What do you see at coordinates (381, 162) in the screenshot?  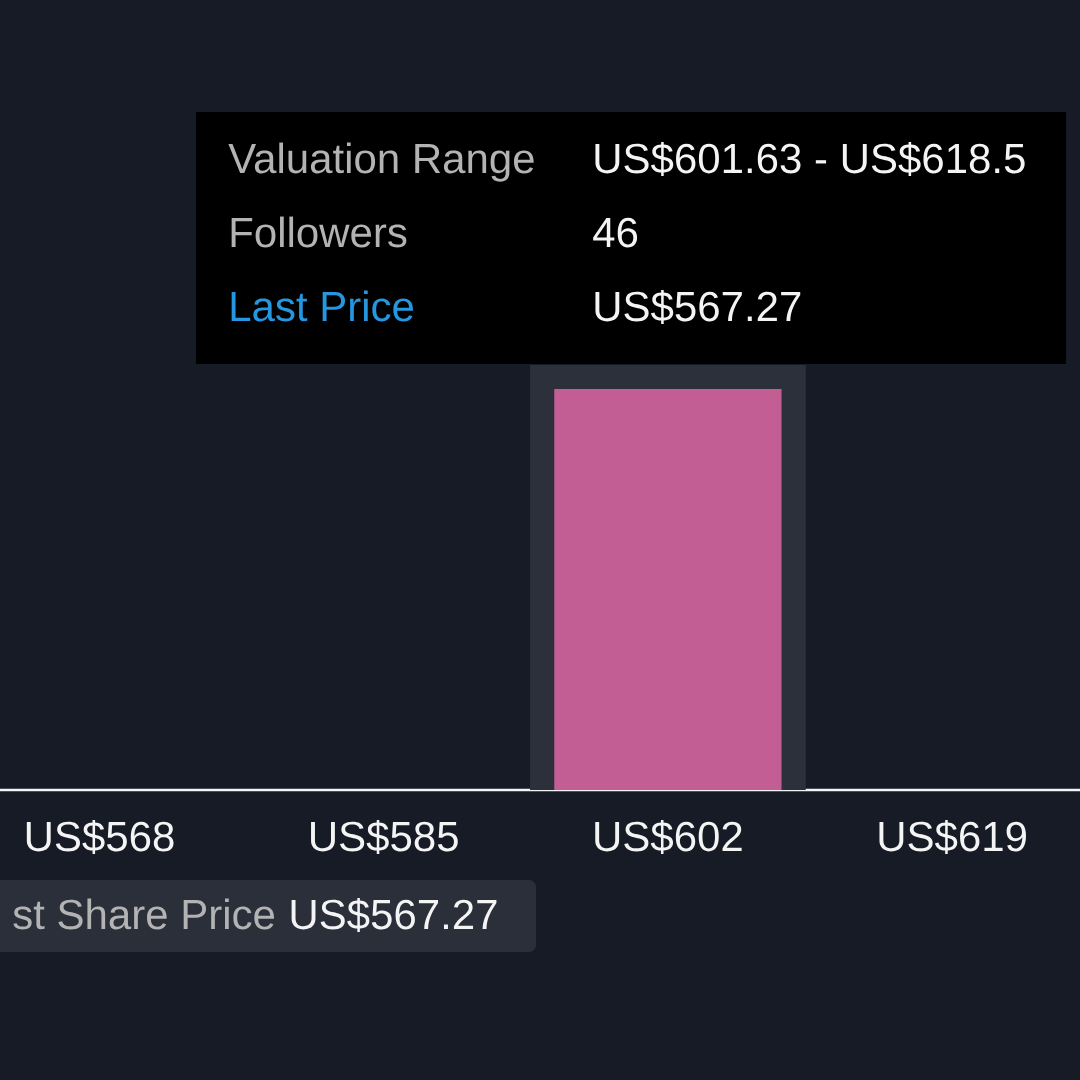 I see `text: Valuation Range` at bounding box center [381, 162].